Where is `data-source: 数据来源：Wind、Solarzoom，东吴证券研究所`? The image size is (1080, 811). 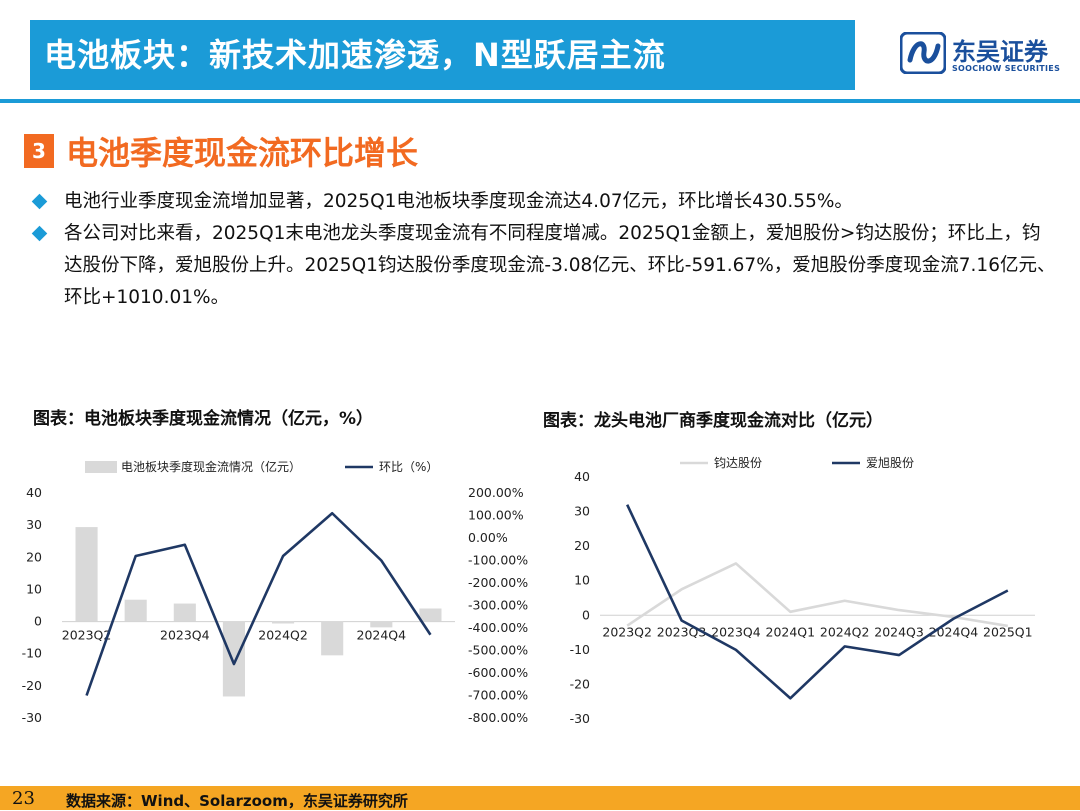
data-source: 数据来源：Wind、Solarzoom，东吴证券研究所 is located at coordinates (237, 801).